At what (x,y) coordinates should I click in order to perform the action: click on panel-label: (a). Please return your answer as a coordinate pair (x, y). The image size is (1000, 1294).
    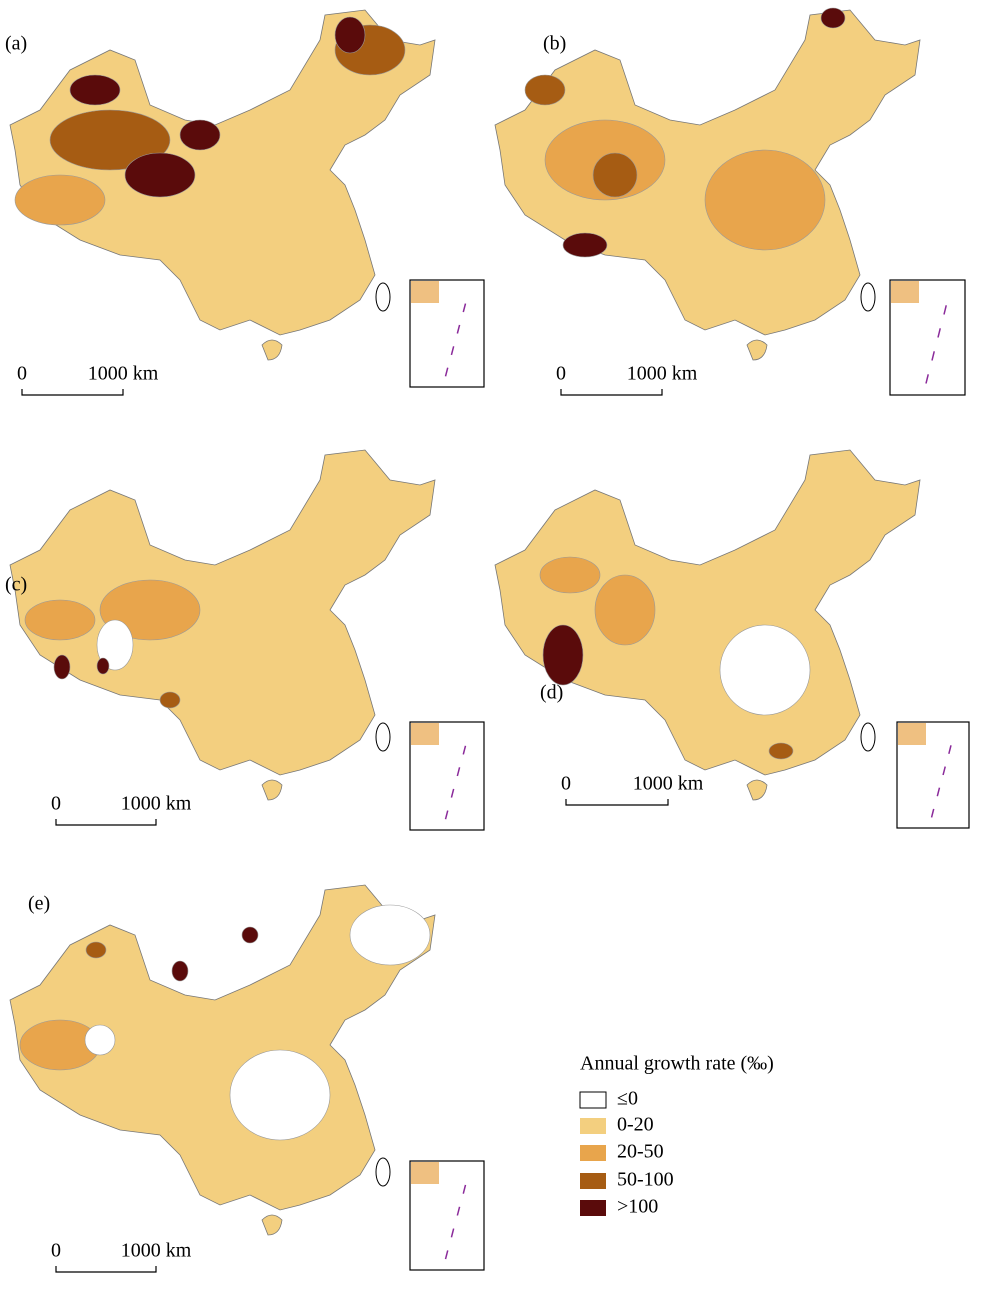
    Looking at the image, I should click on (16, 44).